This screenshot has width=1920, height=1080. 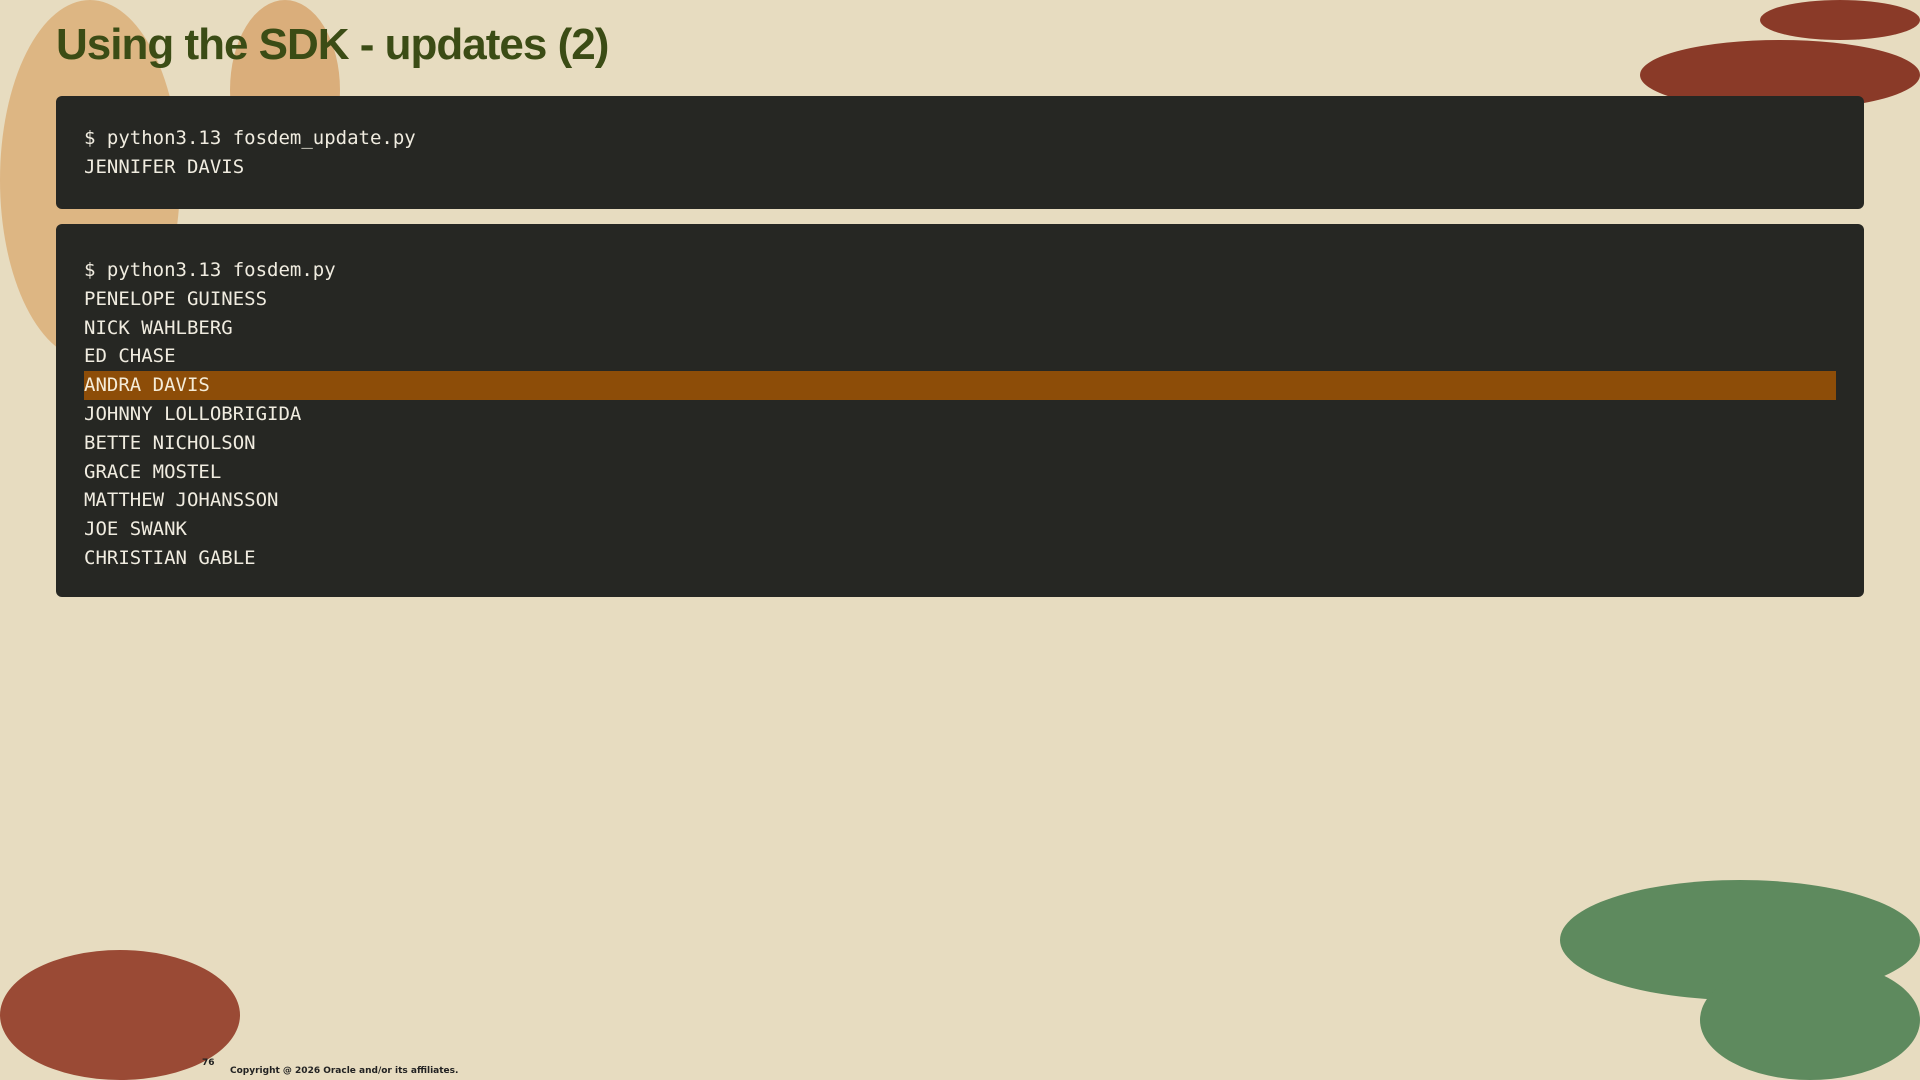 What do you see at coordinates (960, 385) in the screenshot?
I see `terminal-line-highlighted: ANDRA DAVIS` at bounding box center [960, 385].